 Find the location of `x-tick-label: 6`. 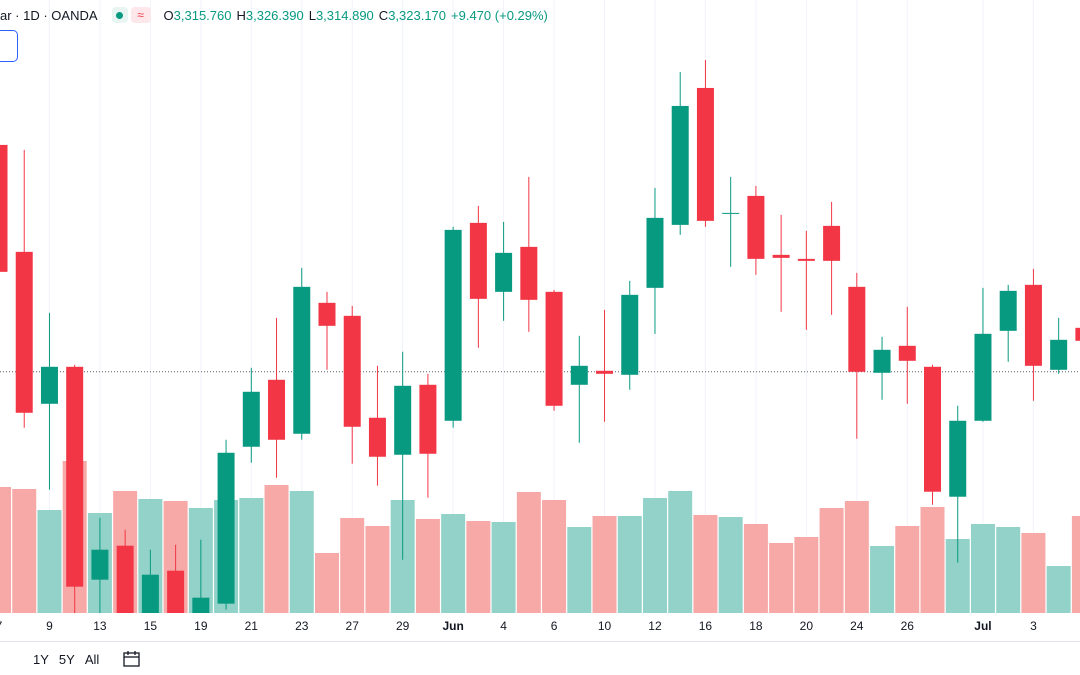

x-tick-label: 6 is located at coordinates (554, 626).